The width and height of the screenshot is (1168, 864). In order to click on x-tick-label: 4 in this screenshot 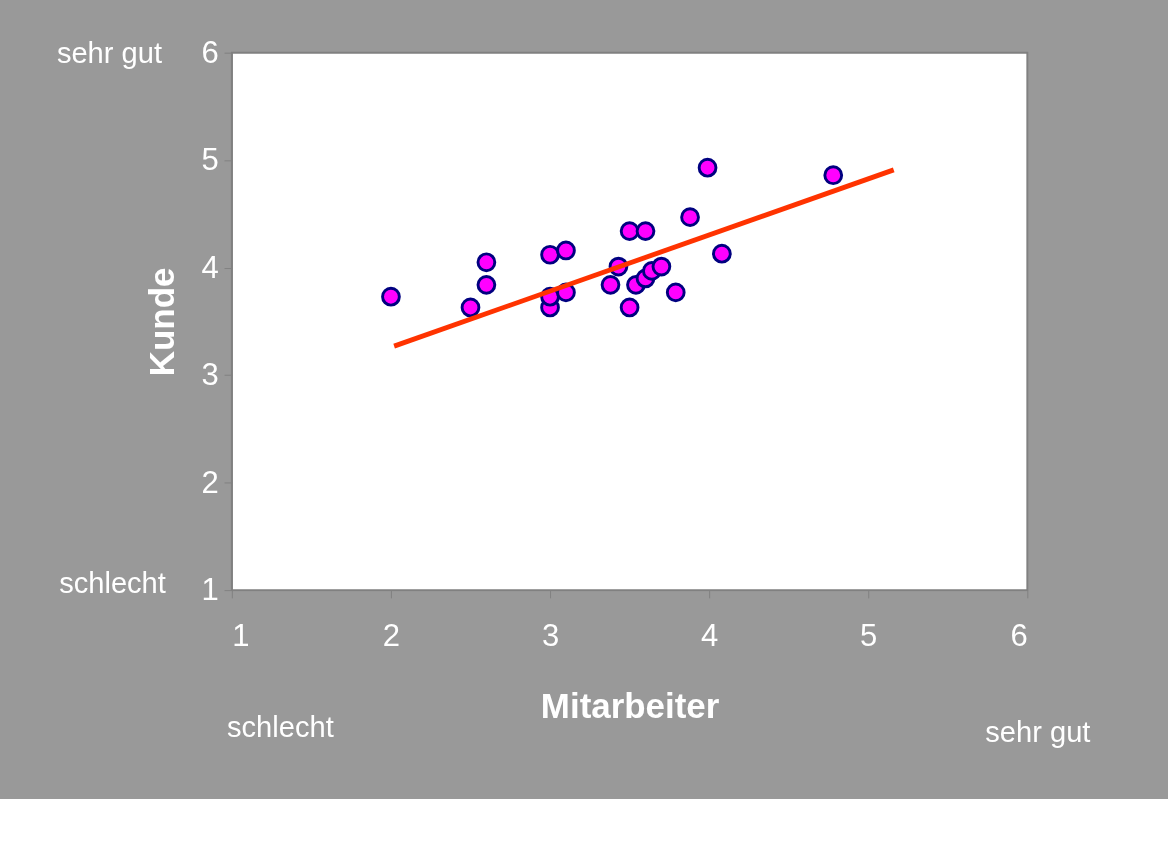, I will do `click(710, 635)`.